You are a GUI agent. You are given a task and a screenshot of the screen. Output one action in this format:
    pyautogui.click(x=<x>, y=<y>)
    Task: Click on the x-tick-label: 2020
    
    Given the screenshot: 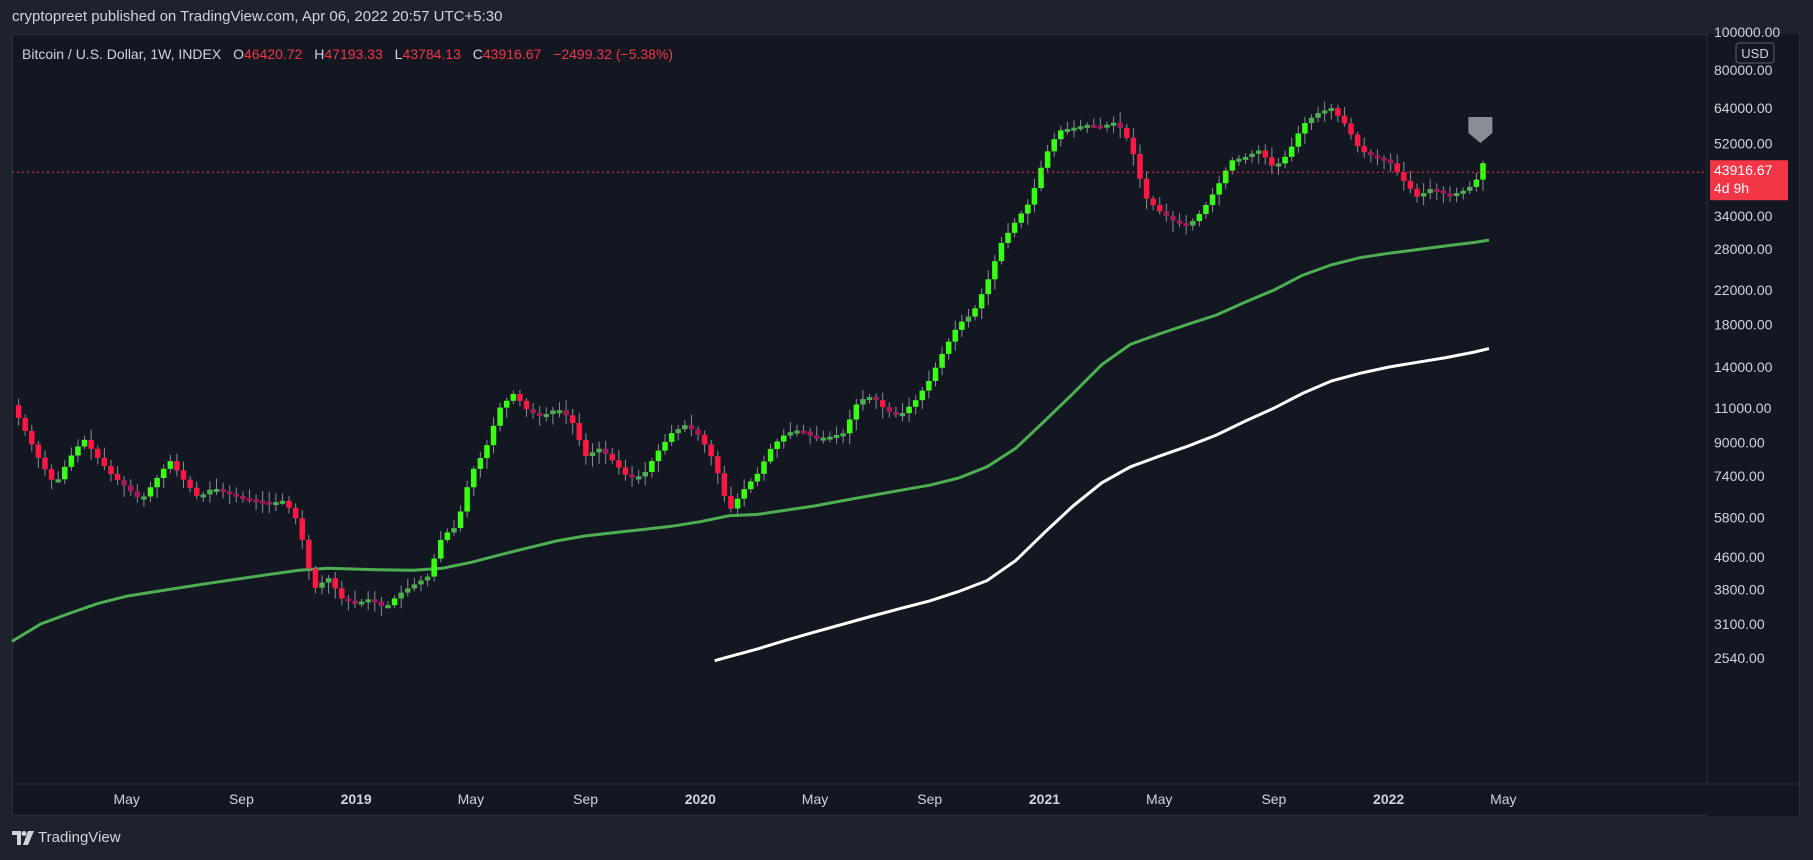 What is the action you would take?
    pyautogui.click(x=700, y=799)
    